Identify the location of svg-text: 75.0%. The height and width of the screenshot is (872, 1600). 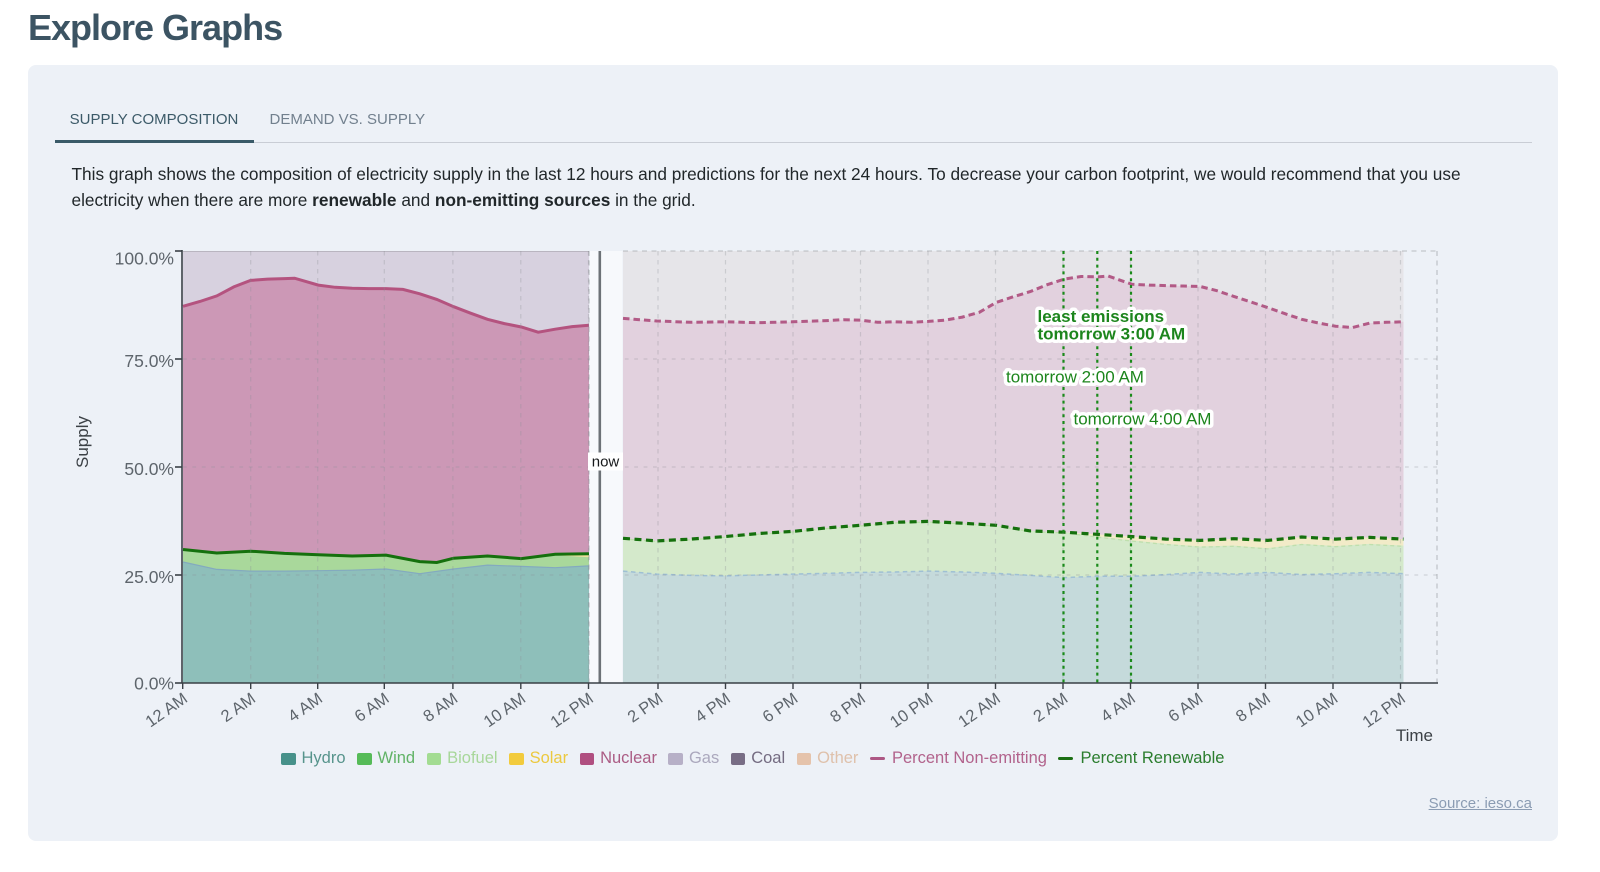
(149, 361).